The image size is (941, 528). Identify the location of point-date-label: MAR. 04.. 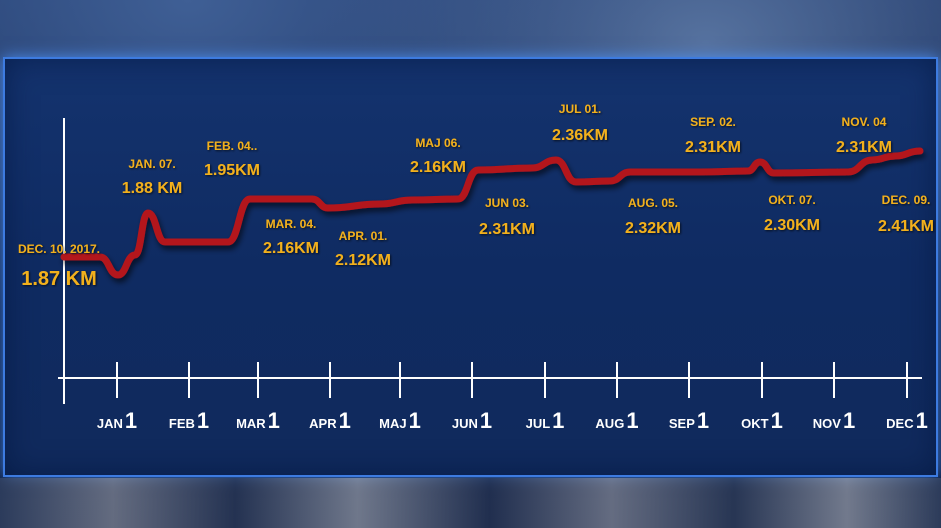
(291, 224).